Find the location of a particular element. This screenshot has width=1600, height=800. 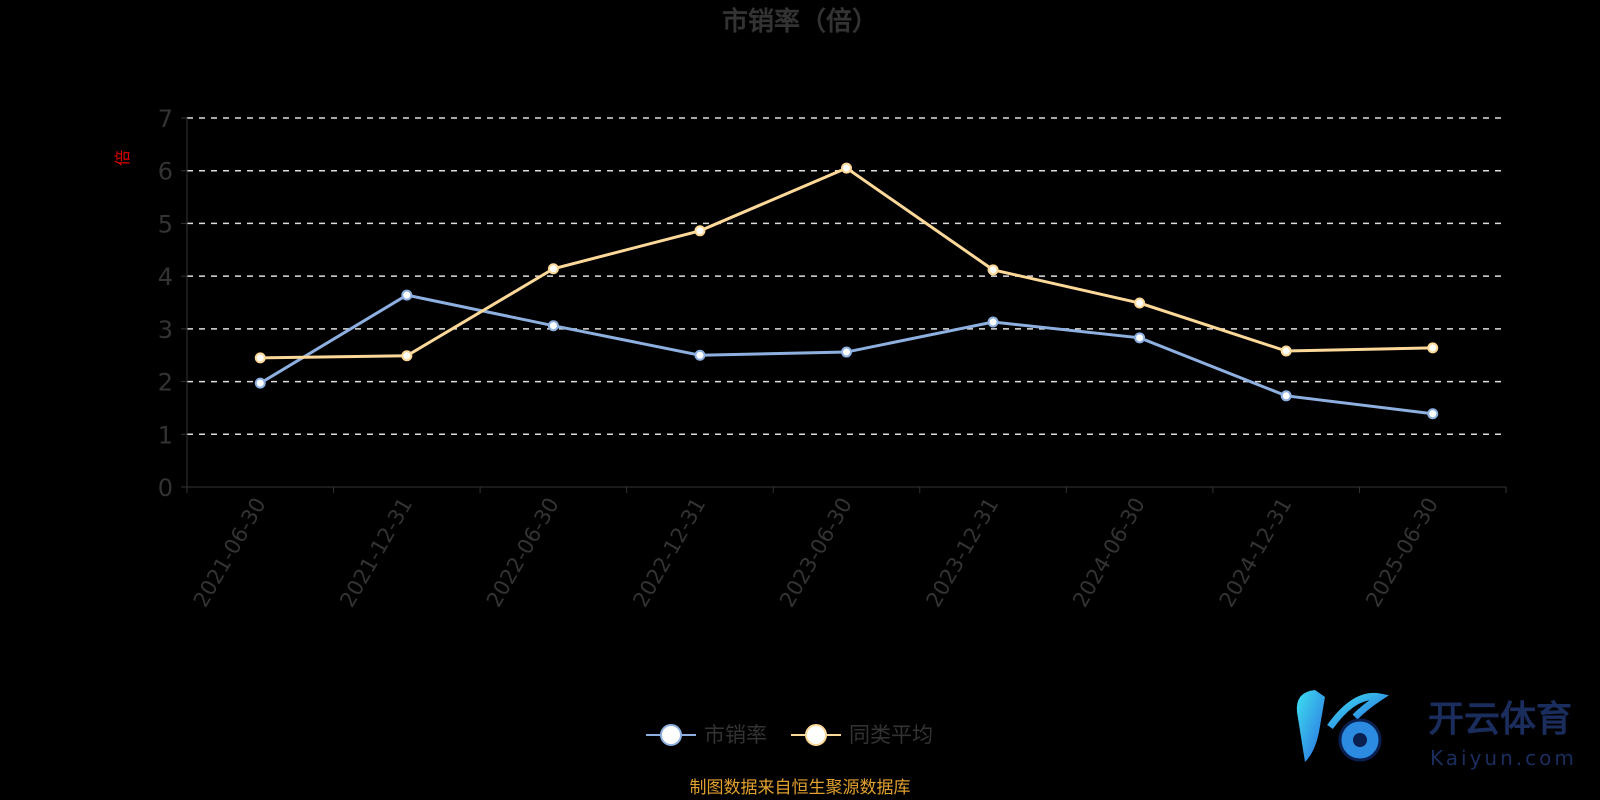

x-tick-label: 2022-06-30 is located at coordinates (523, 553).